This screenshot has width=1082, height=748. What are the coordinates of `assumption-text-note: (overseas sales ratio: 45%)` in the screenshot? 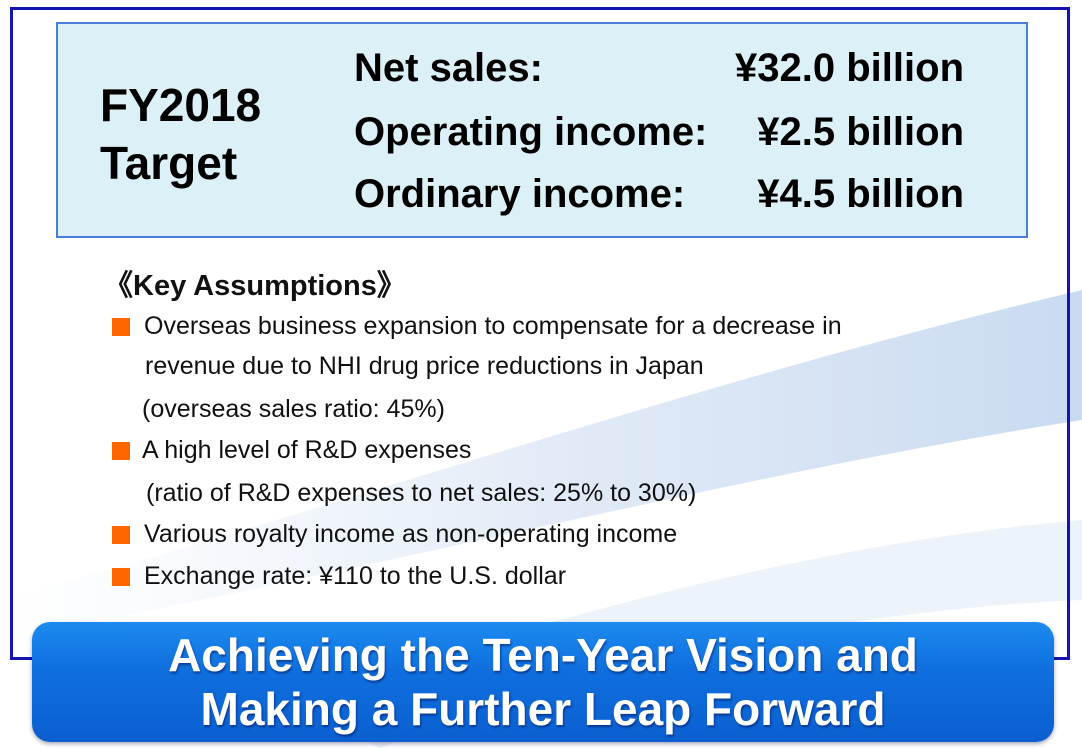 It's located at (293, 409).